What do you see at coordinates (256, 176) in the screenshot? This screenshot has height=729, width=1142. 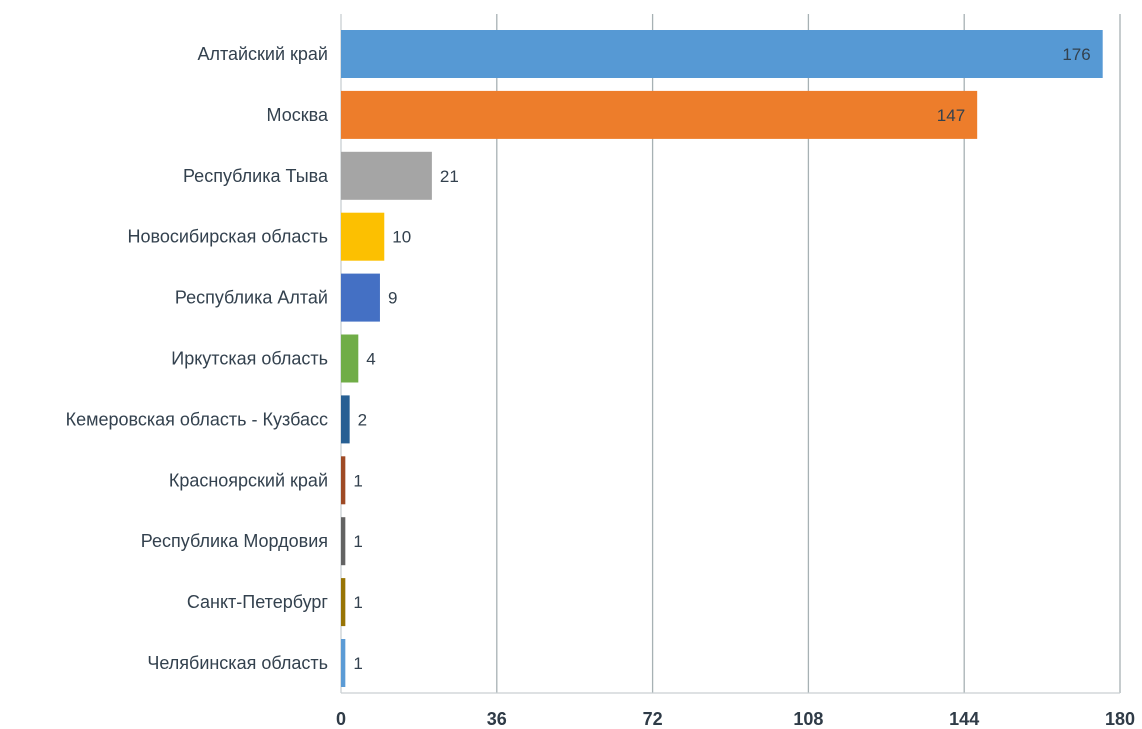 I see `category-label: Республика Тыва` at bounding box center [256, 176].